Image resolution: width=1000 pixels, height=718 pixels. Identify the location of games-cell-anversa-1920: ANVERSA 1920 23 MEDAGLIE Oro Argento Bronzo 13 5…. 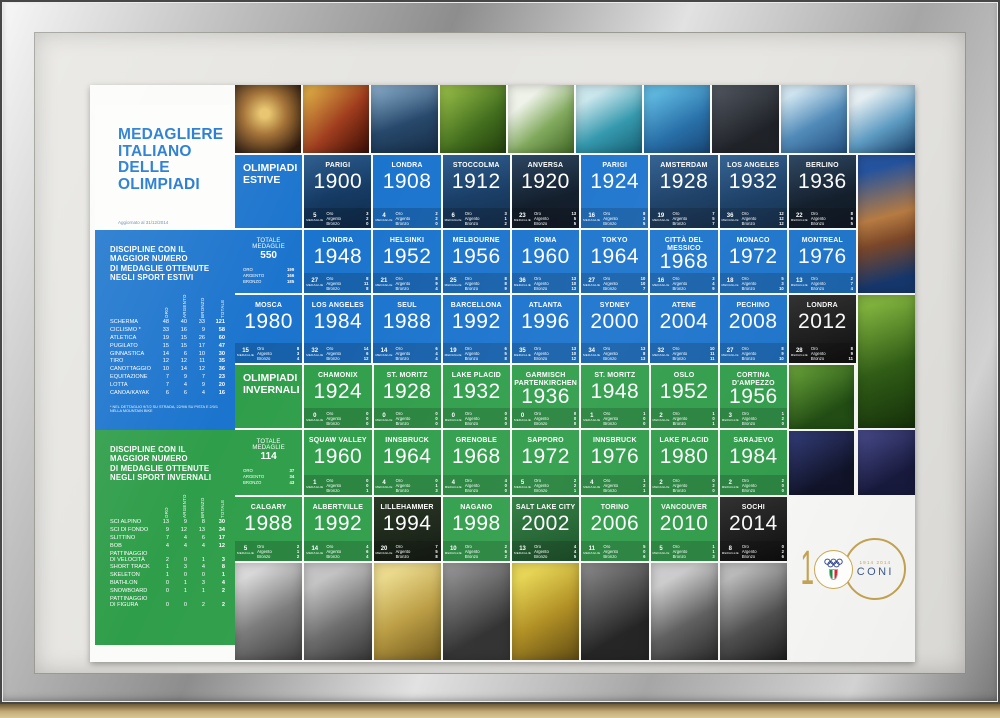
(545, 191).